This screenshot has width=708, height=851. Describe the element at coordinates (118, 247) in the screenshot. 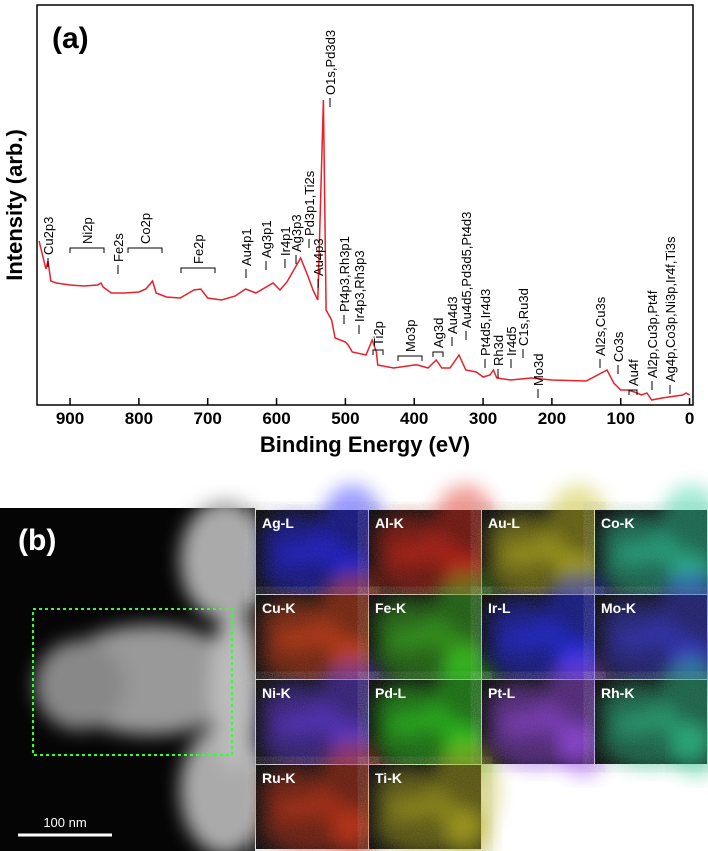

I see `peak-label: Fe2s` at that location.